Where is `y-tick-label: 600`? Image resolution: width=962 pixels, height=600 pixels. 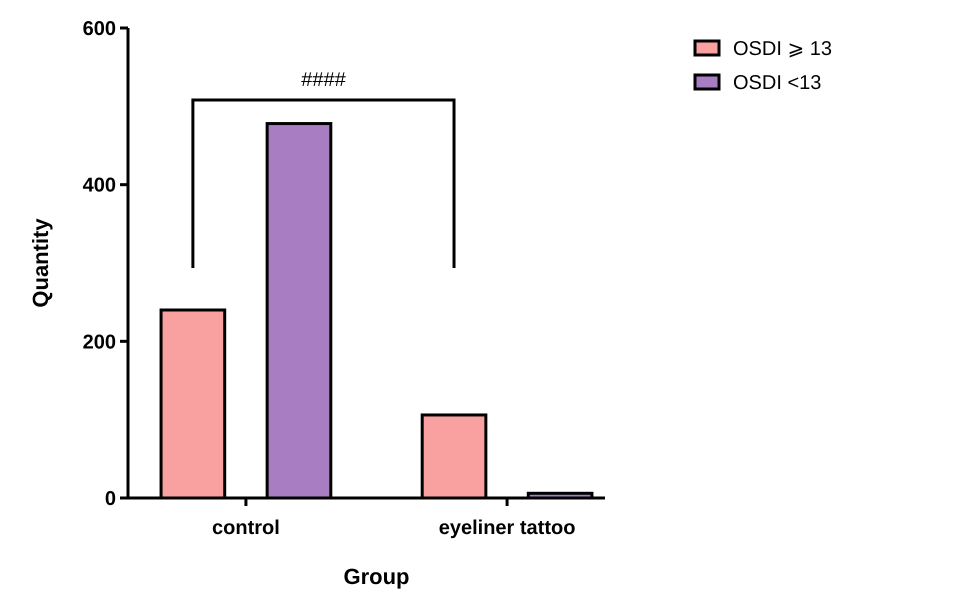
y-tick-label: 600 is located at coordinates (99, 29).